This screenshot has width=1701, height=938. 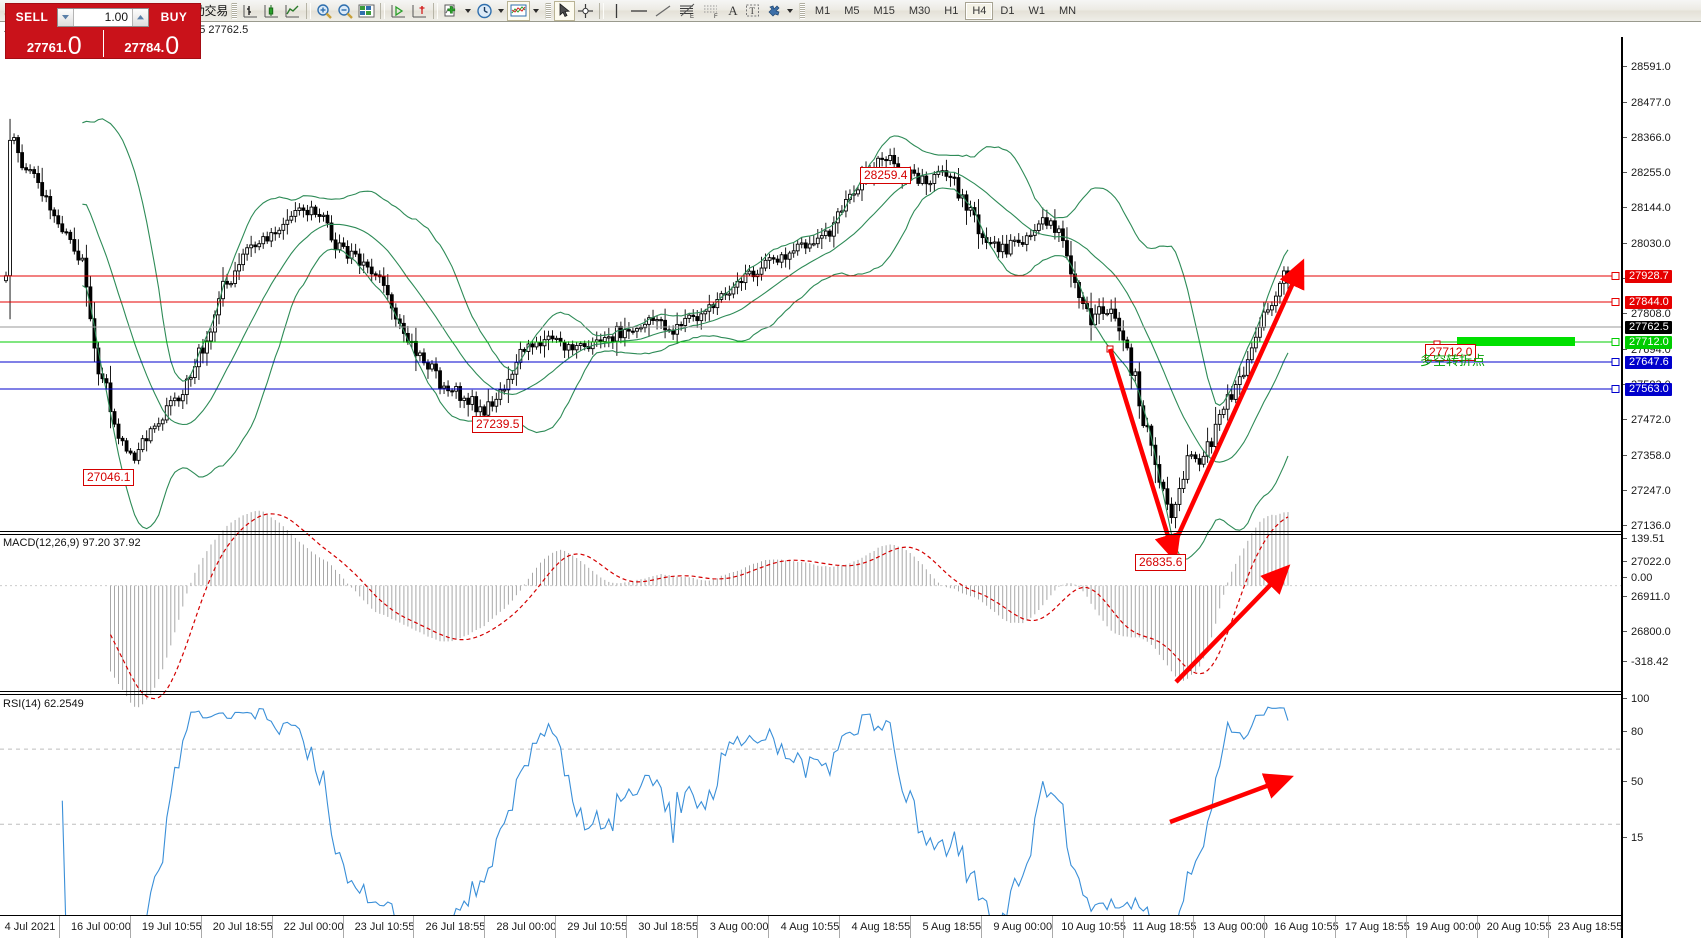 What do you see at coordinates (1451, 352) in the screenshot?
I see `price-annotation: 27712.0` at bounding box center [1451, 352].